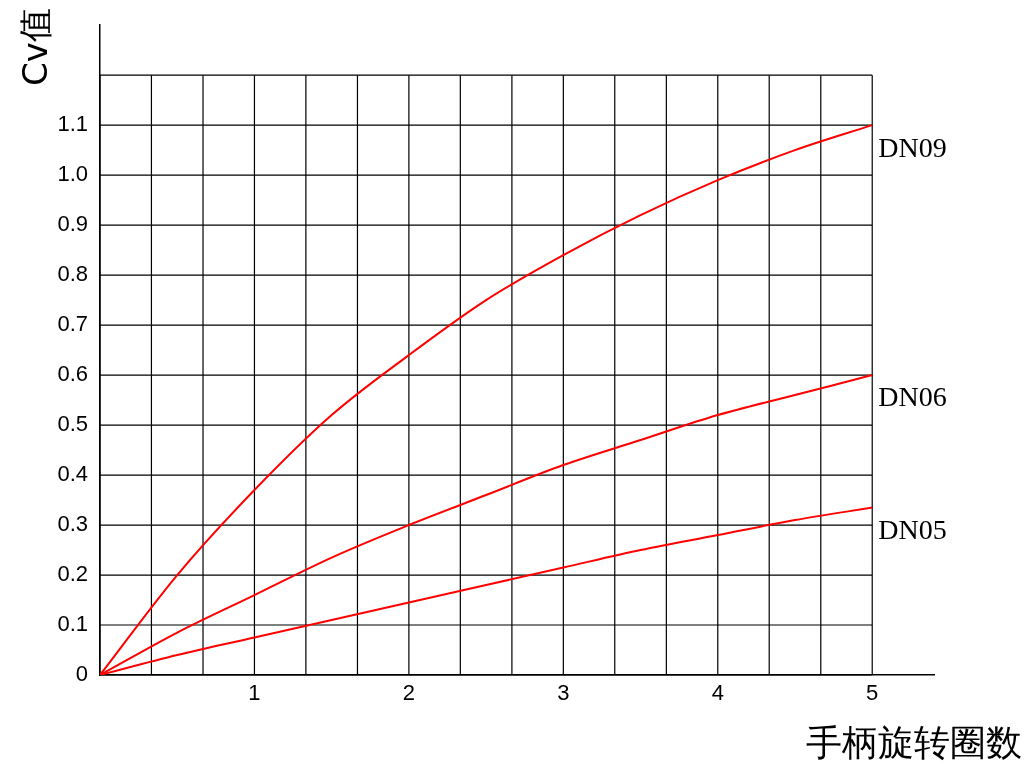  I want to click on x-axis-title: 手柄旋转圈数, so click(914, 743).